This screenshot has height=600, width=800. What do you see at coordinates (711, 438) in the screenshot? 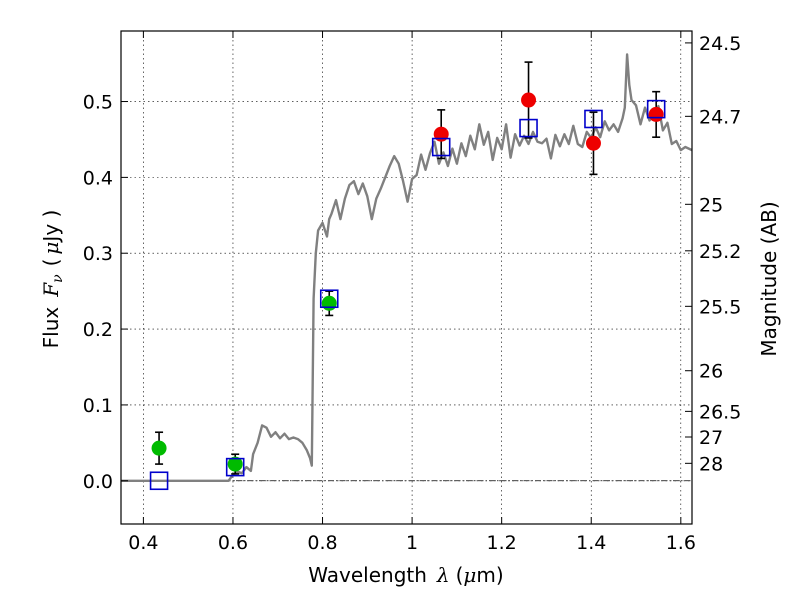
I see `right-tick-label: 27` at bounding box center [711, 438].